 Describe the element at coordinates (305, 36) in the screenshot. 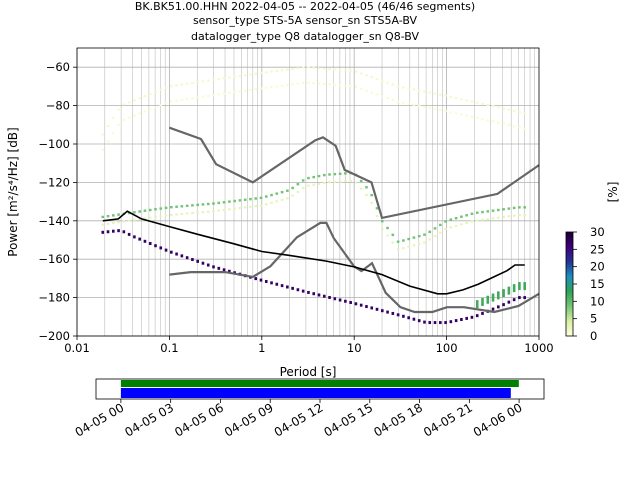

I see `title-line-3: datalogger_type Q8 datalogger_sn Q8-BV` at that location.